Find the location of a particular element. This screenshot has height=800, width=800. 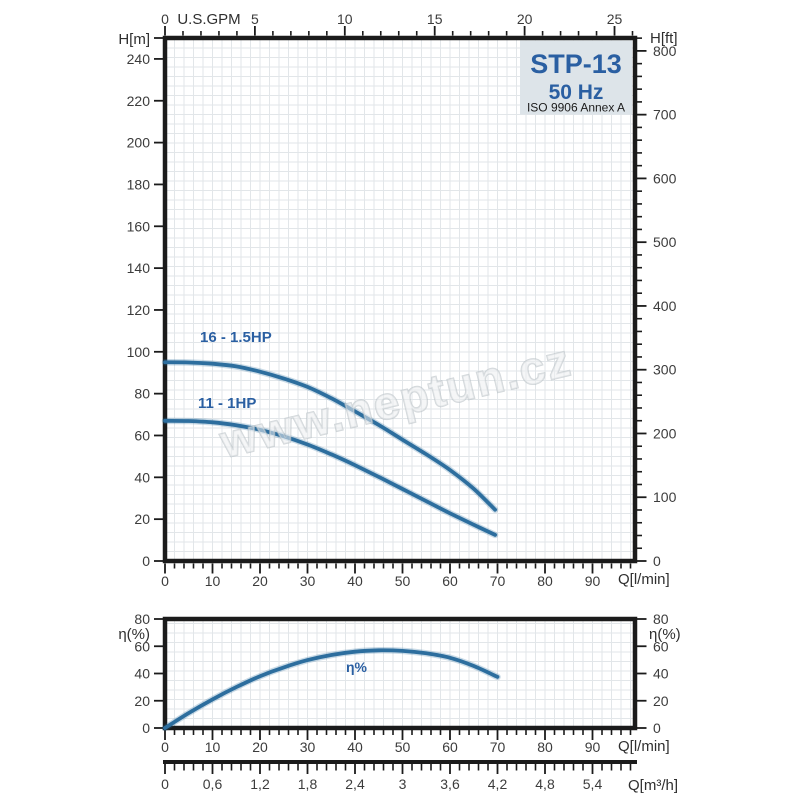

curve-label-11-1hp: 11 - 1HP is located at coordinates (227, 403).